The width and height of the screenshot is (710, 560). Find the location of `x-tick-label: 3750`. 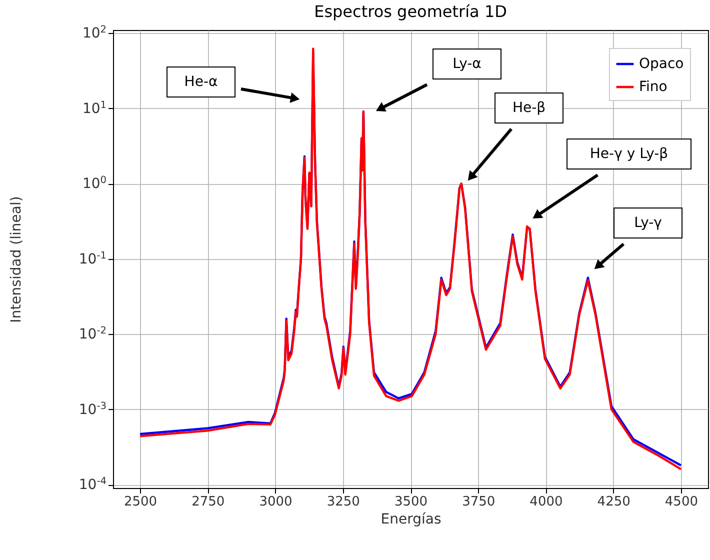

x-tick-label: 3750 is located at coordinates (479, 502).